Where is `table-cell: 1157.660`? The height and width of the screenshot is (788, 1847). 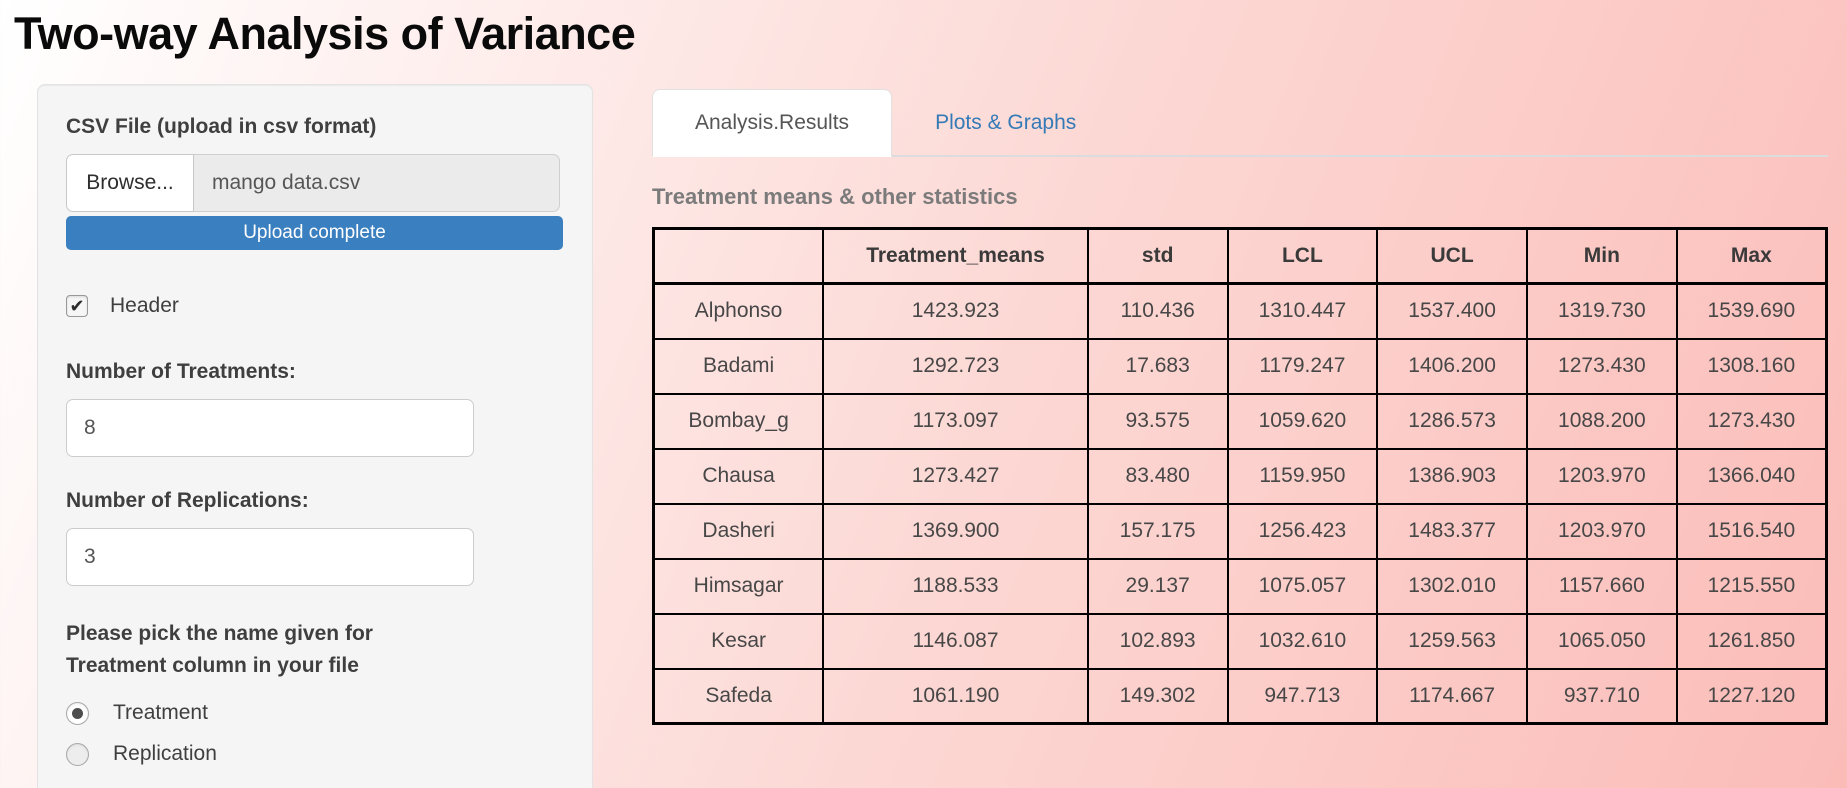
table-cell: 1157.660 is located at coordinates (1601, 586).